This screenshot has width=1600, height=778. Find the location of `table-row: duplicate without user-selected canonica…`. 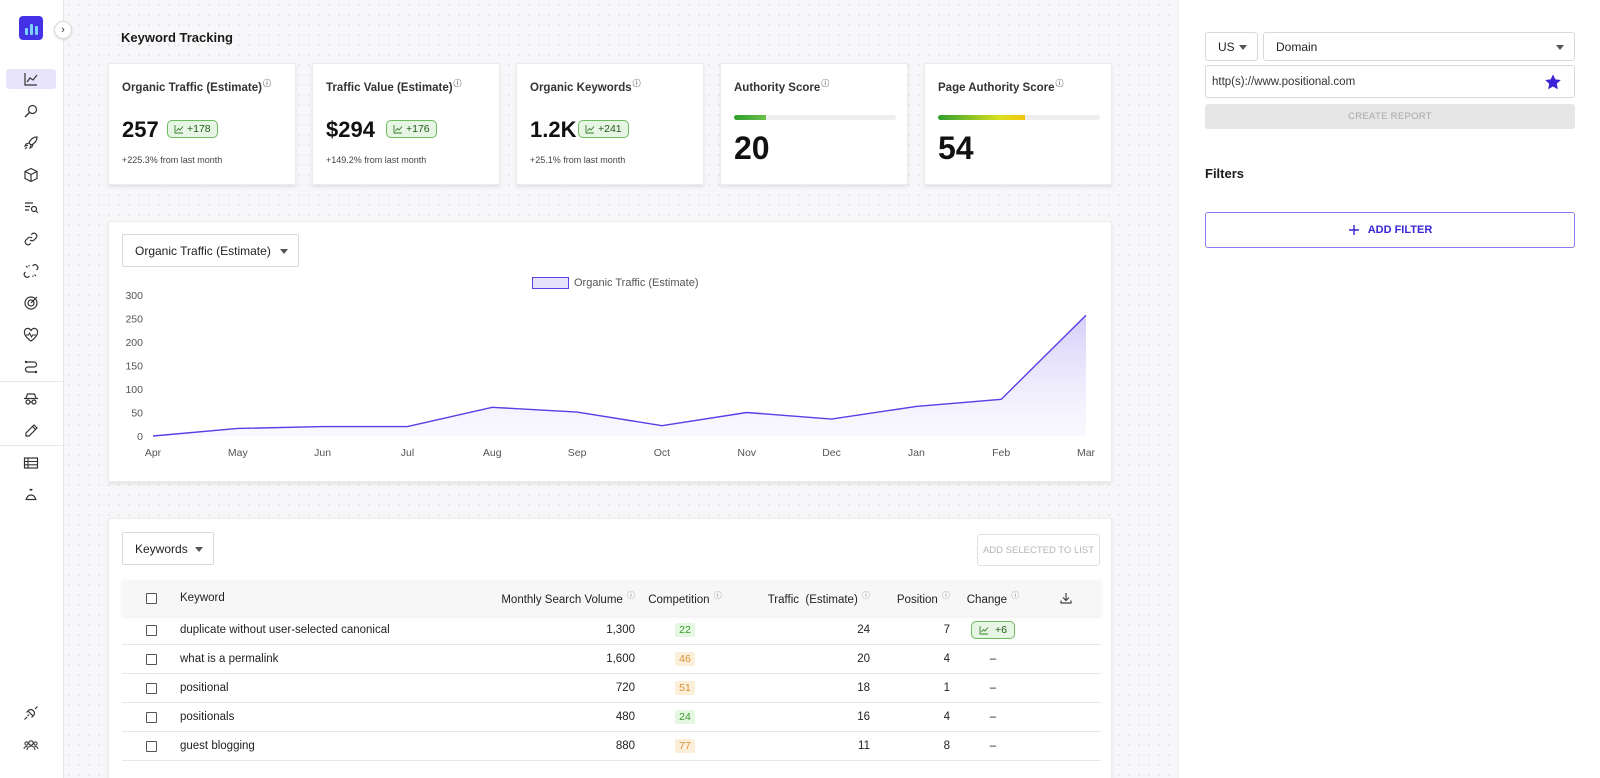

table-row: duplicate without user-selected canonica… is located at coordinates (611, 630).